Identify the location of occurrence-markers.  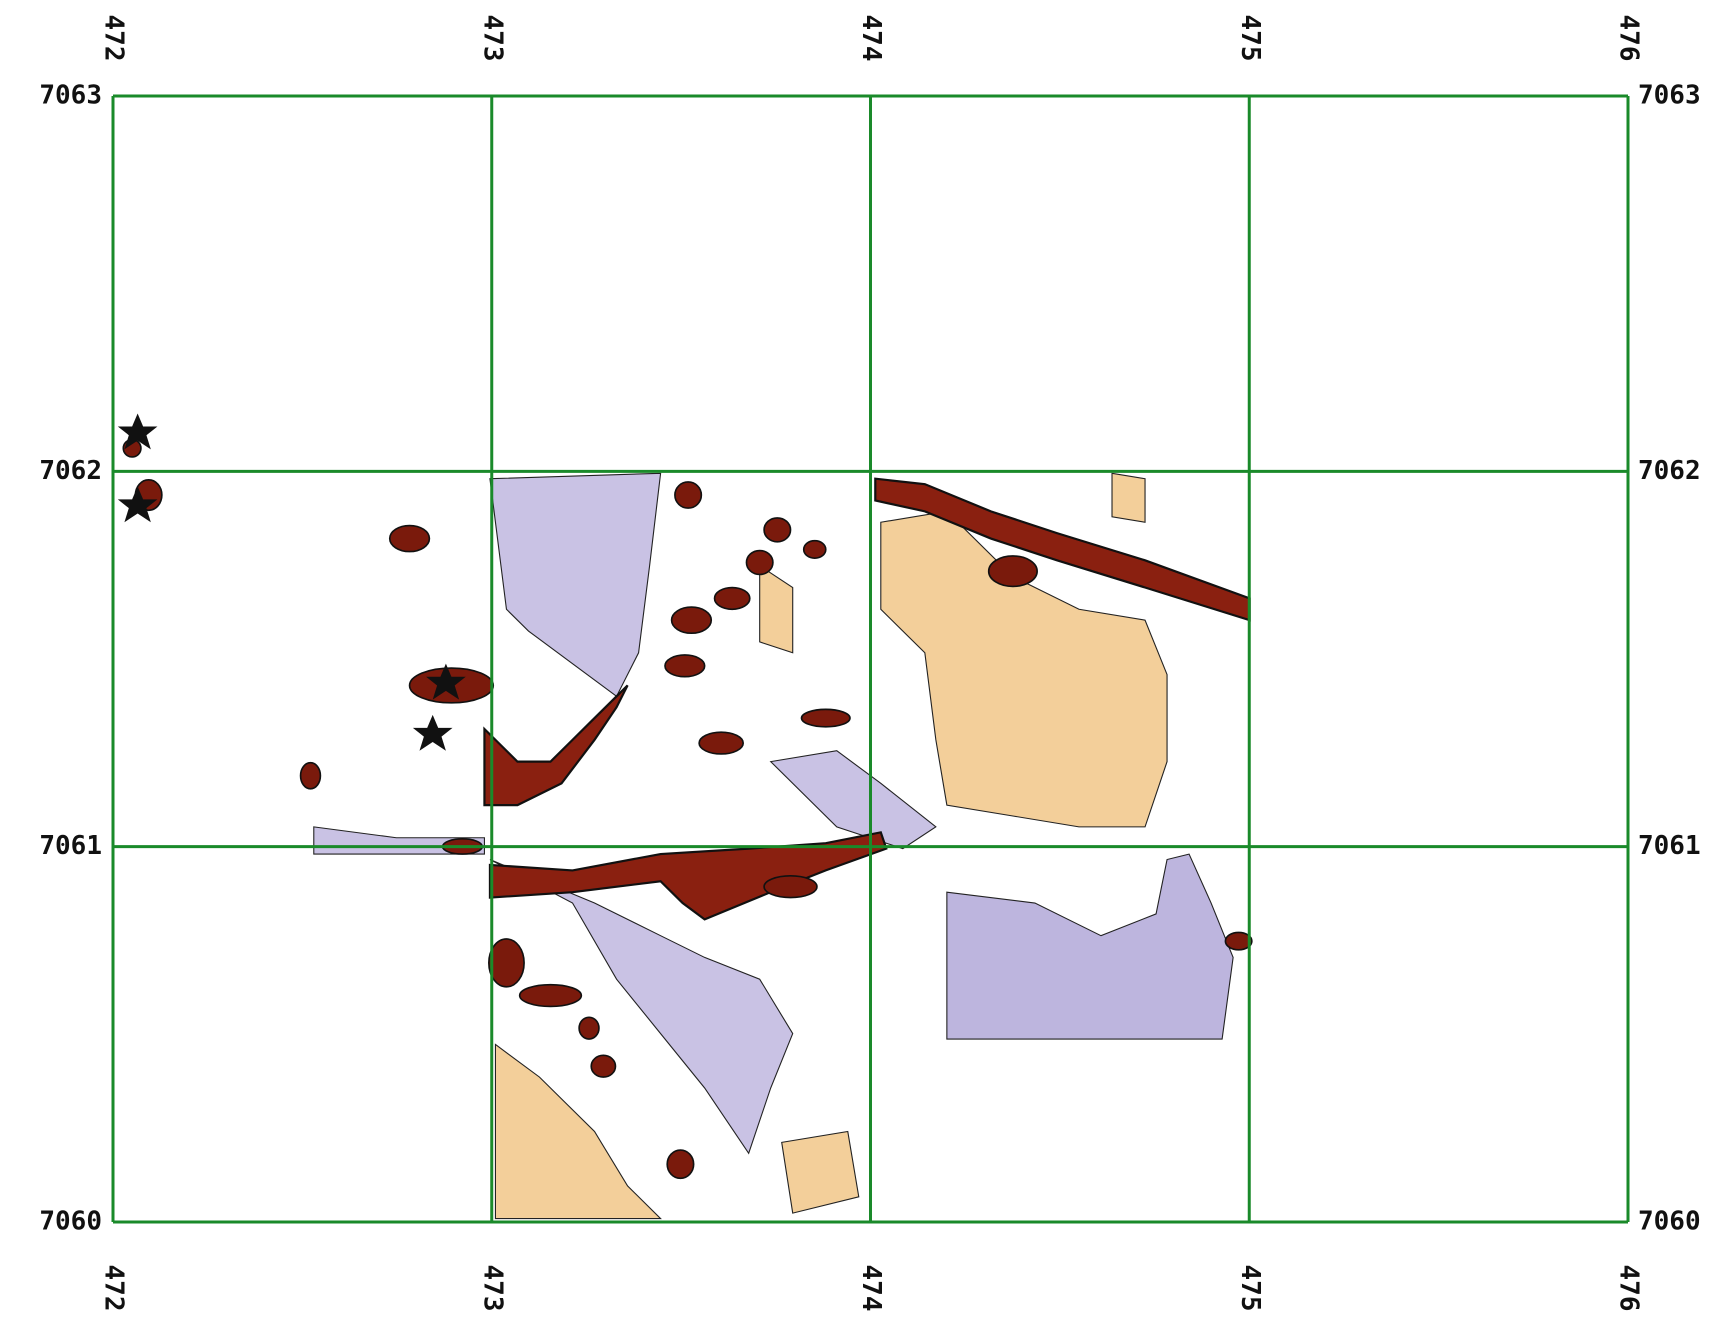
(291, 582).